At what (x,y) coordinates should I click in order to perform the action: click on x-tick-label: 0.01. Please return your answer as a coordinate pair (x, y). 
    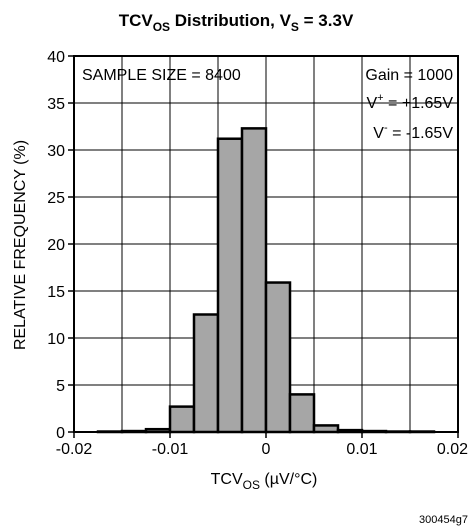
    Looking at the image, I should click on (361, 449).